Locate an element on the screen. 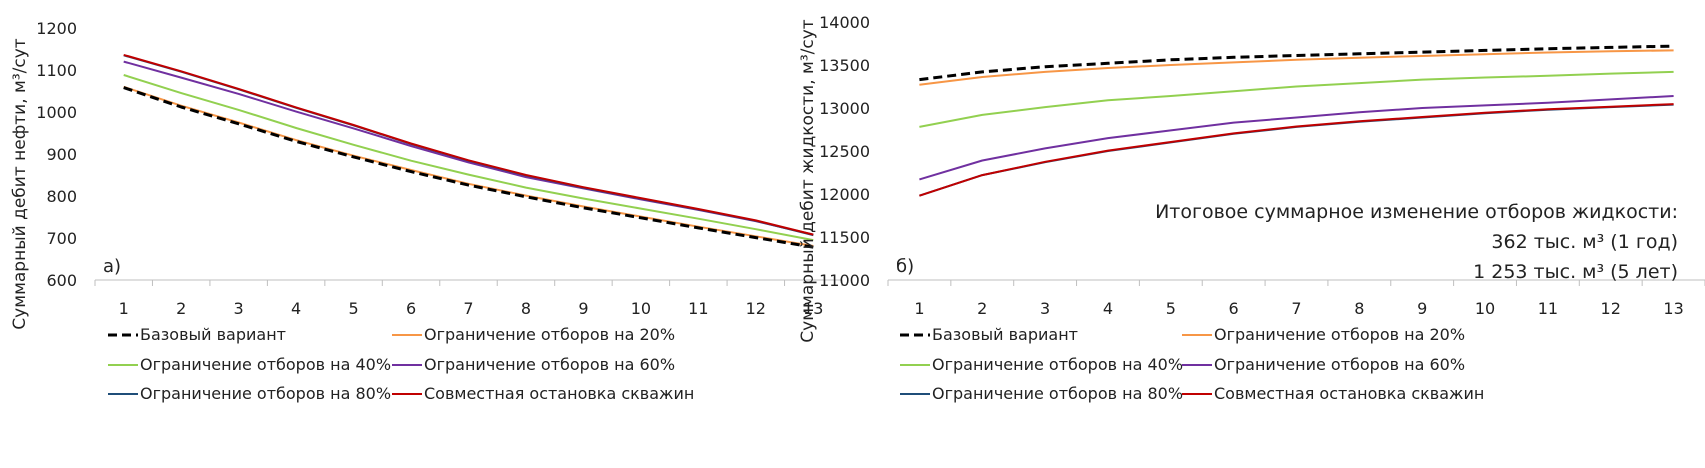 The width and height of the screenshot is (1705, 468). y-axis-label: Суммарный дебит нефти, м³/сут is located at coordinates (20, 183).